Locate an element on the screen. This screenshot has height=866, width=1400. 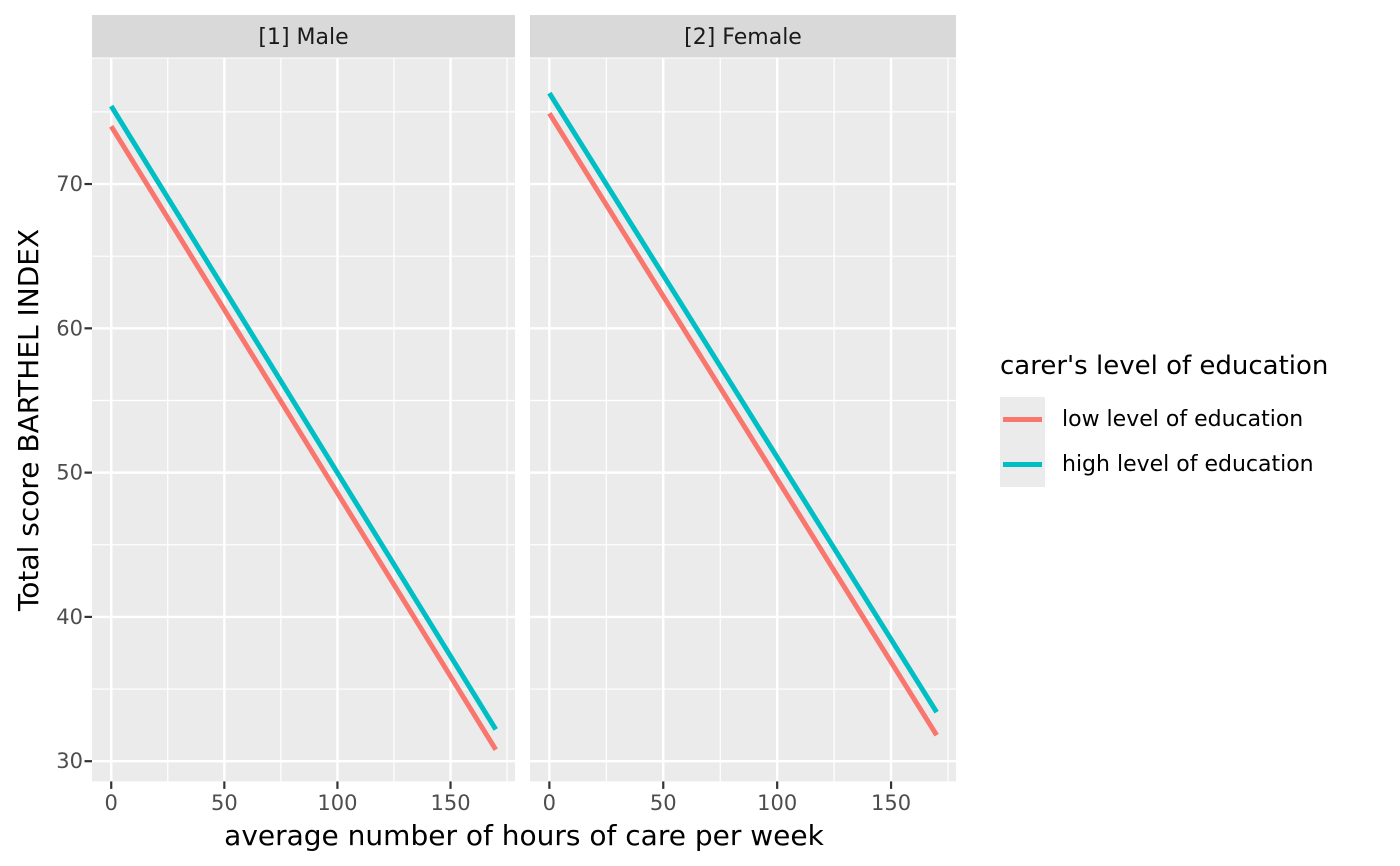
legend-label-low: low level of education is located at coordinates (1183, 419).